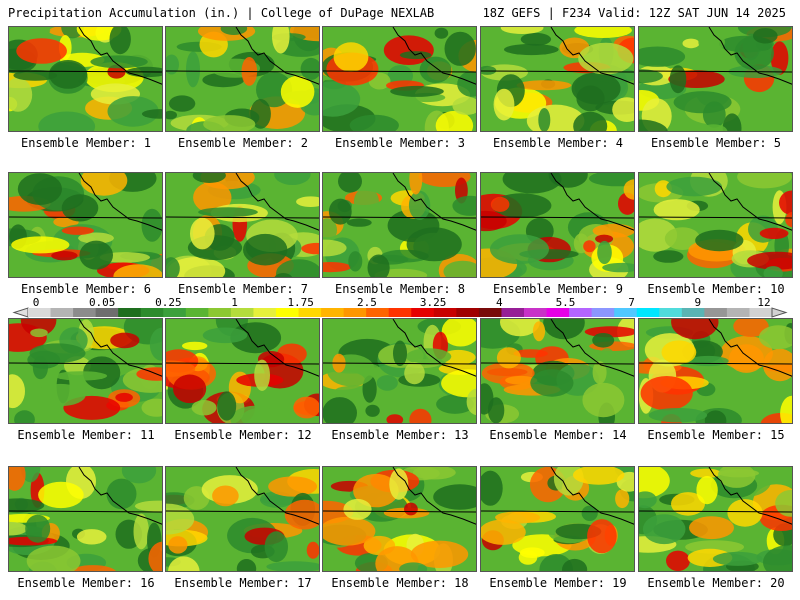 The width and height of the screenshot is (800, 600). Describe the element at coordinates (631, 302) in the screenshot. I see `colorbar-tick-label: 7` at that location.